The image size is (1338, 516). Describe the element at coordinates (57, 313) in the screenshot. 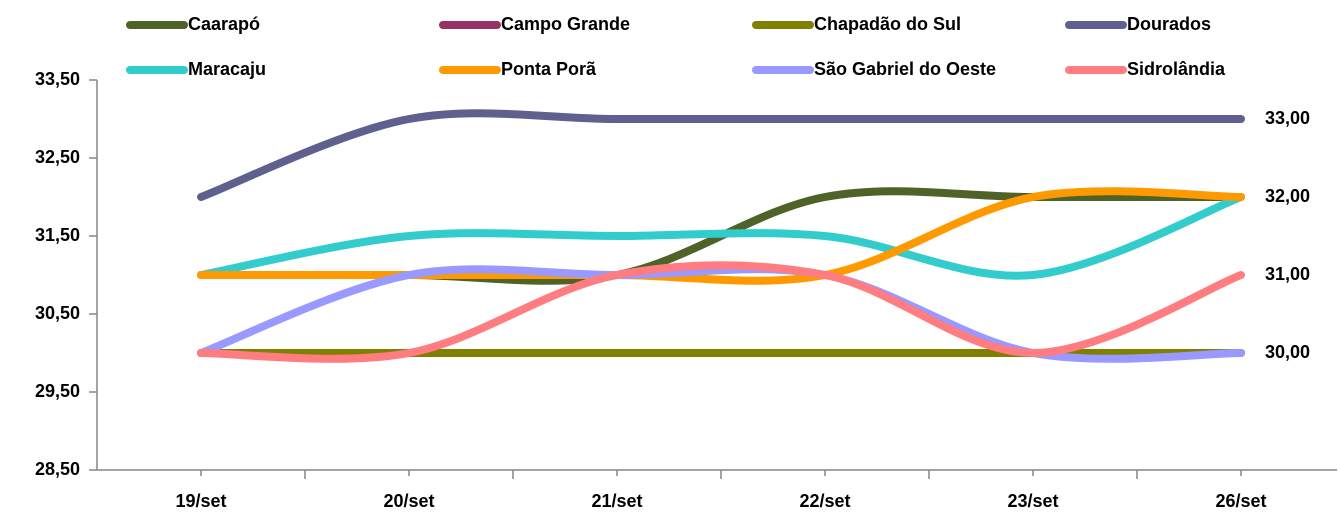

I see `y-tick-label: 30,50` at that location.